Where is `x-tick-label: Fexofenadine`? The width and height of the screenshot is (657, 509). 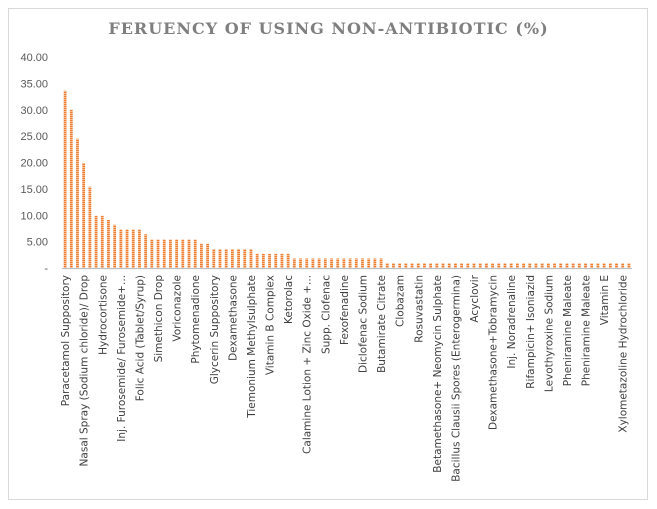
x-tick-label: Fexofenadine is located at coordinates (345, 310).